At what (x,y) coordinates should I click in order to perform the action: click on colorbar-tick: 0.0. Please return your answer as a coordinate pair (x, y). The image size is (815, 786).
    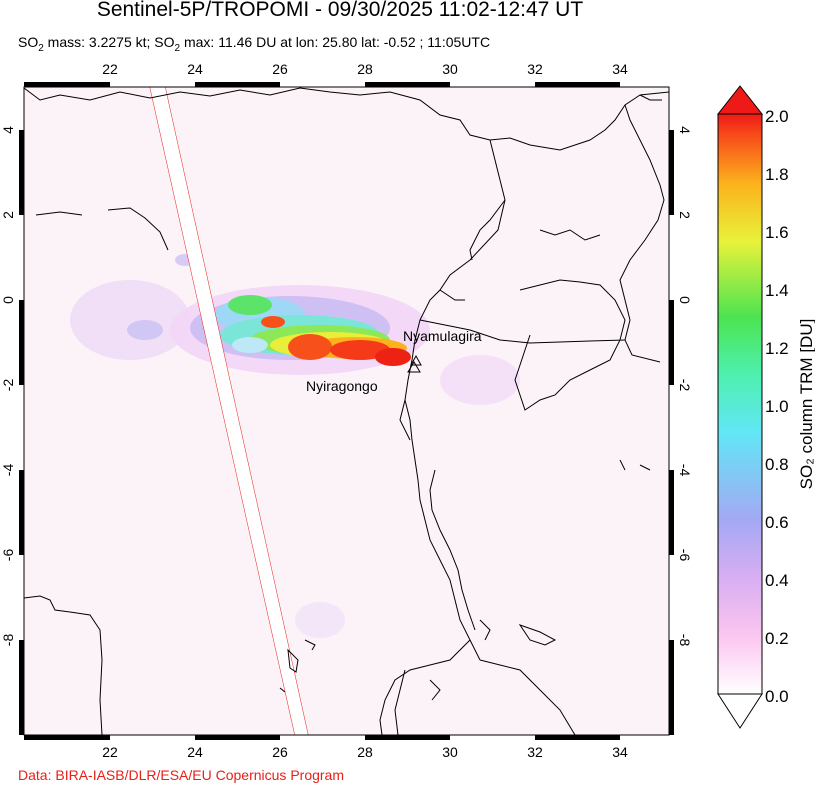
    Looking at the image, I should click on (777, 696).